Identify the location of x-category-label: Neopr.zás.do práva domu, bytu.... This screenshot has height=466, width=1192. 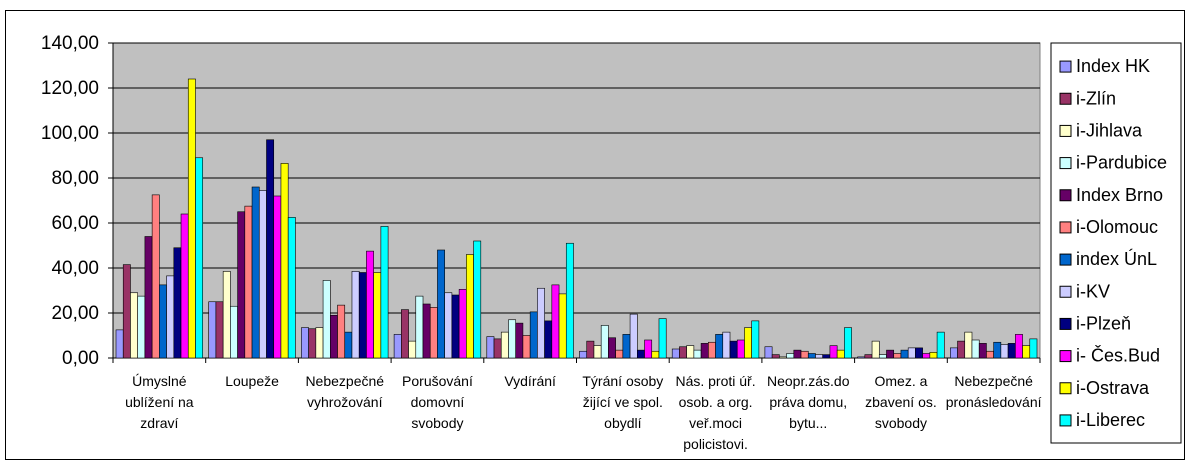
(808, 402).